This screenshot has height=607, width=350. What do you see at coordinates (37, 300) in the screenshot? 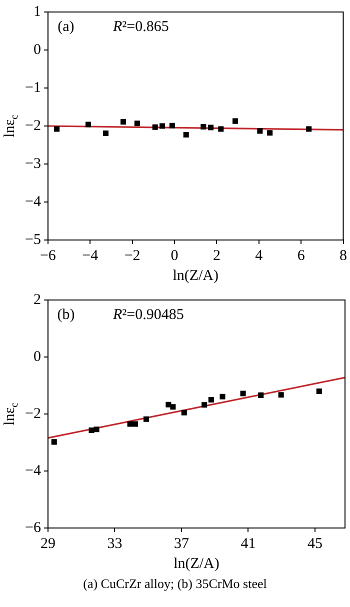
I see `y-tick-label: 2` at bounding box center [37, 300].